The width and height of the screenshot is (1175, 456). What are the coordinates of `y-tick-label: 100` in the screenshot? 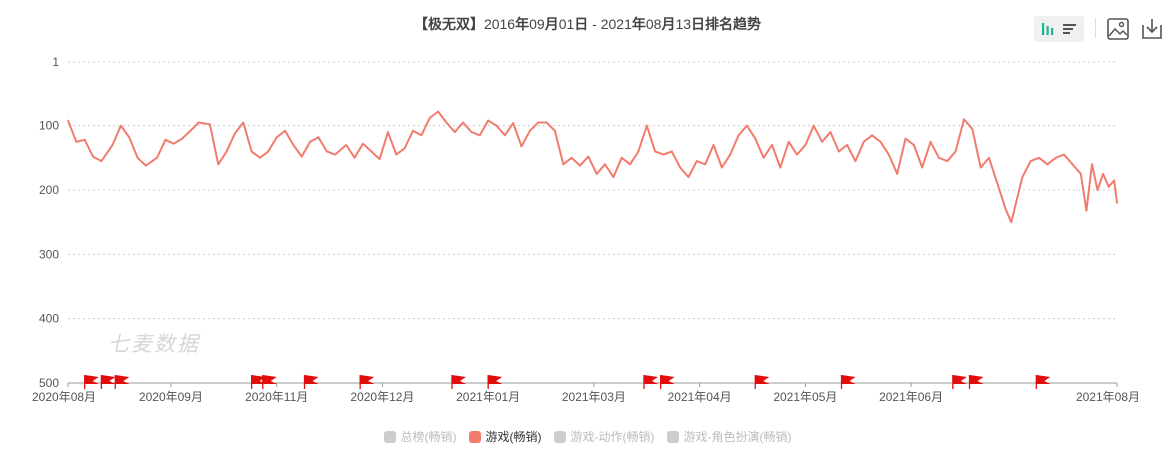 It's located at (49, 126).